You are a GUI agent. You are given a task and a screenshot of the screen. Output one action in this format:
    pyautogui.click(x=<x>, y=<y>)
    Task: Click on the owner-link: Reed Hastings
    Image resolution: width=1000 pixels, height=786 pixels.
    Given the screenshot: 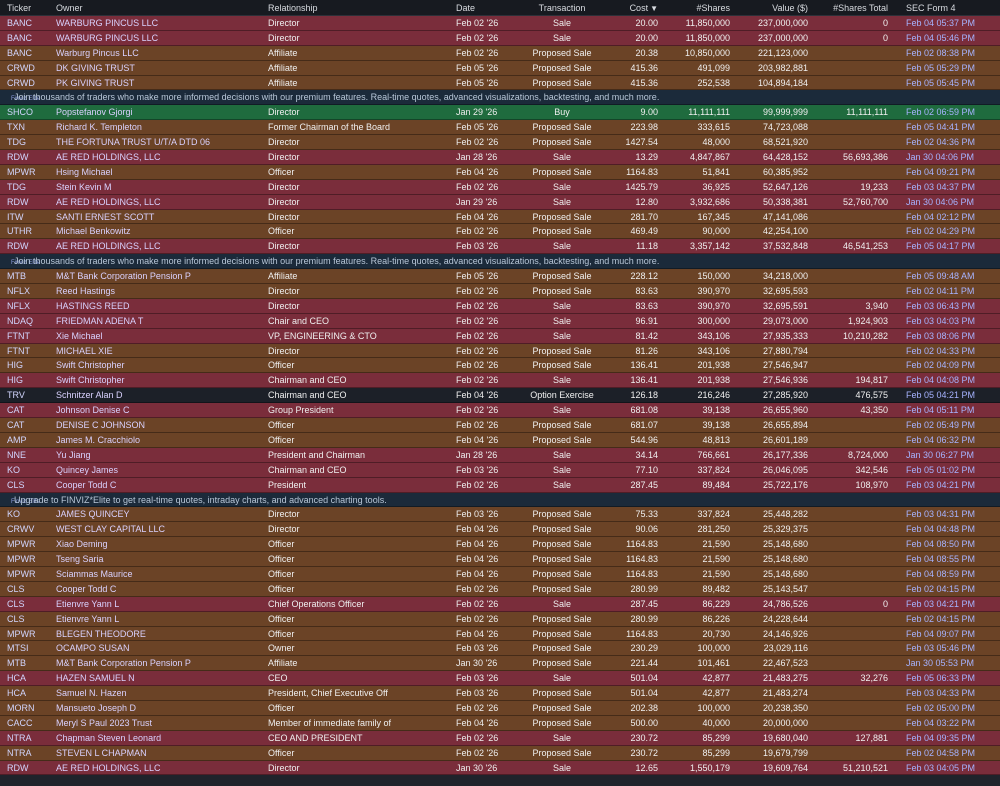 What is the action you would take?
    pyautogui.click(x=86, y=291)
    